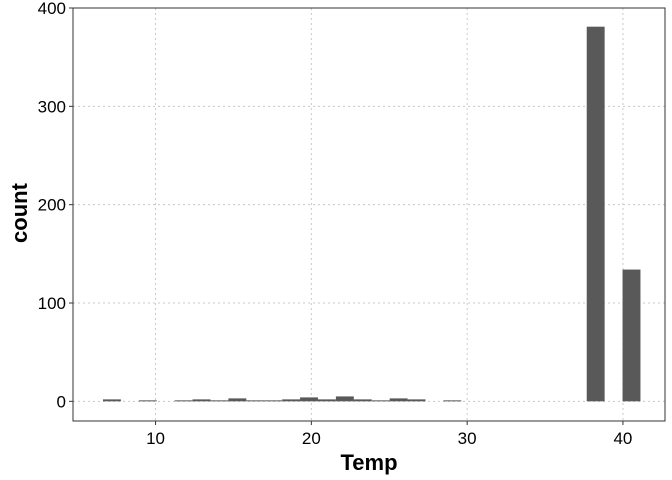  What do you see at coordinates (52, 106) in the screenshot?
I see `y-tick-label: 300` at bounding box center [52, 106].